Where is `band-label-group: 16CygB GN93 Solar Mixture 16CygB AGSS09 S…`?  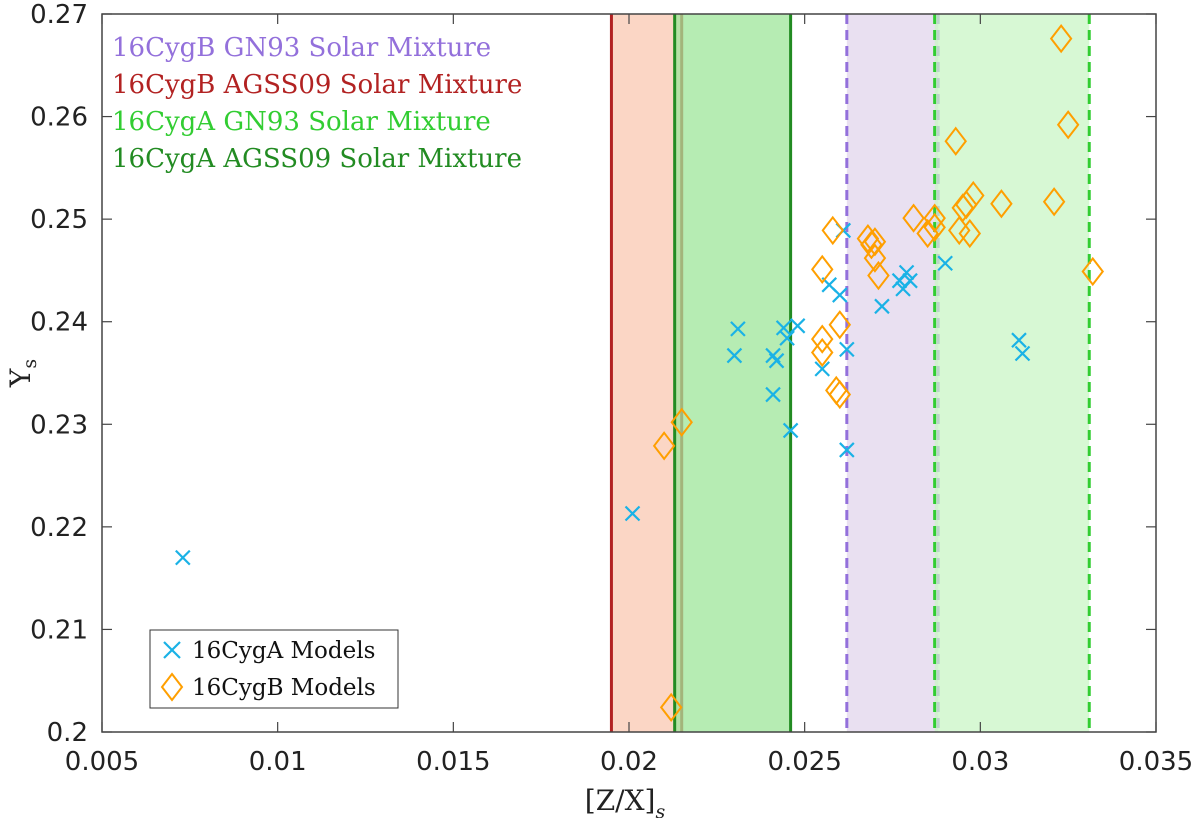
band-label-group: 16CygB GN93 Solar Mixture 16CygB AGSS09 S… is located at coordinates (317, 103).